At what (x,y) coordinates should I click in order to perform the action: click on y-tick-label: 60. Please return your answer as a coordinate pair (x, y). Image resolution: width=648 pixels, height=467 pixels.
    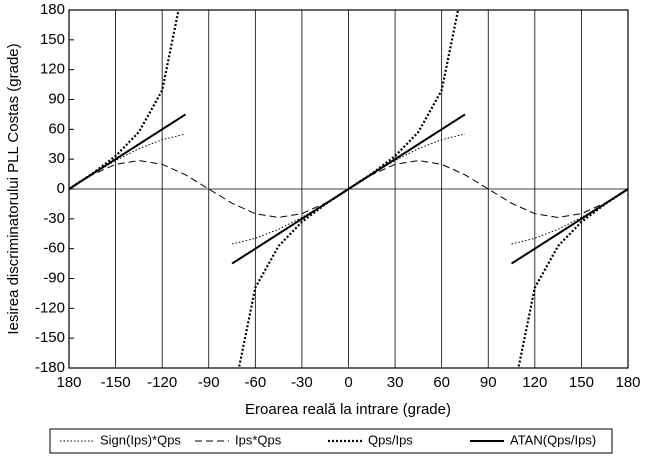
    Looking at the image, I should click on (56, 128).